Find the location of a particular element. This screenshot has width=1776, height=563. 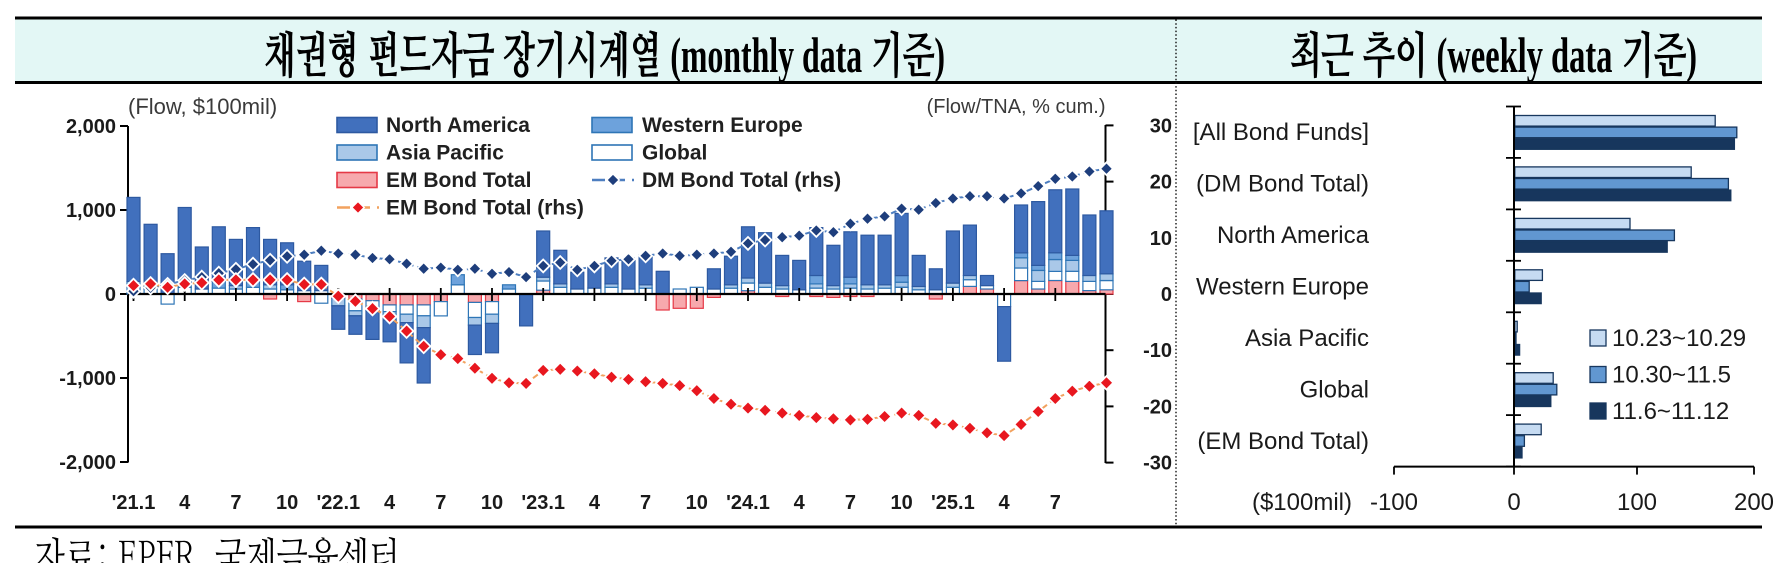

svg-text: '22.1 is located at coordinates (338, 503).